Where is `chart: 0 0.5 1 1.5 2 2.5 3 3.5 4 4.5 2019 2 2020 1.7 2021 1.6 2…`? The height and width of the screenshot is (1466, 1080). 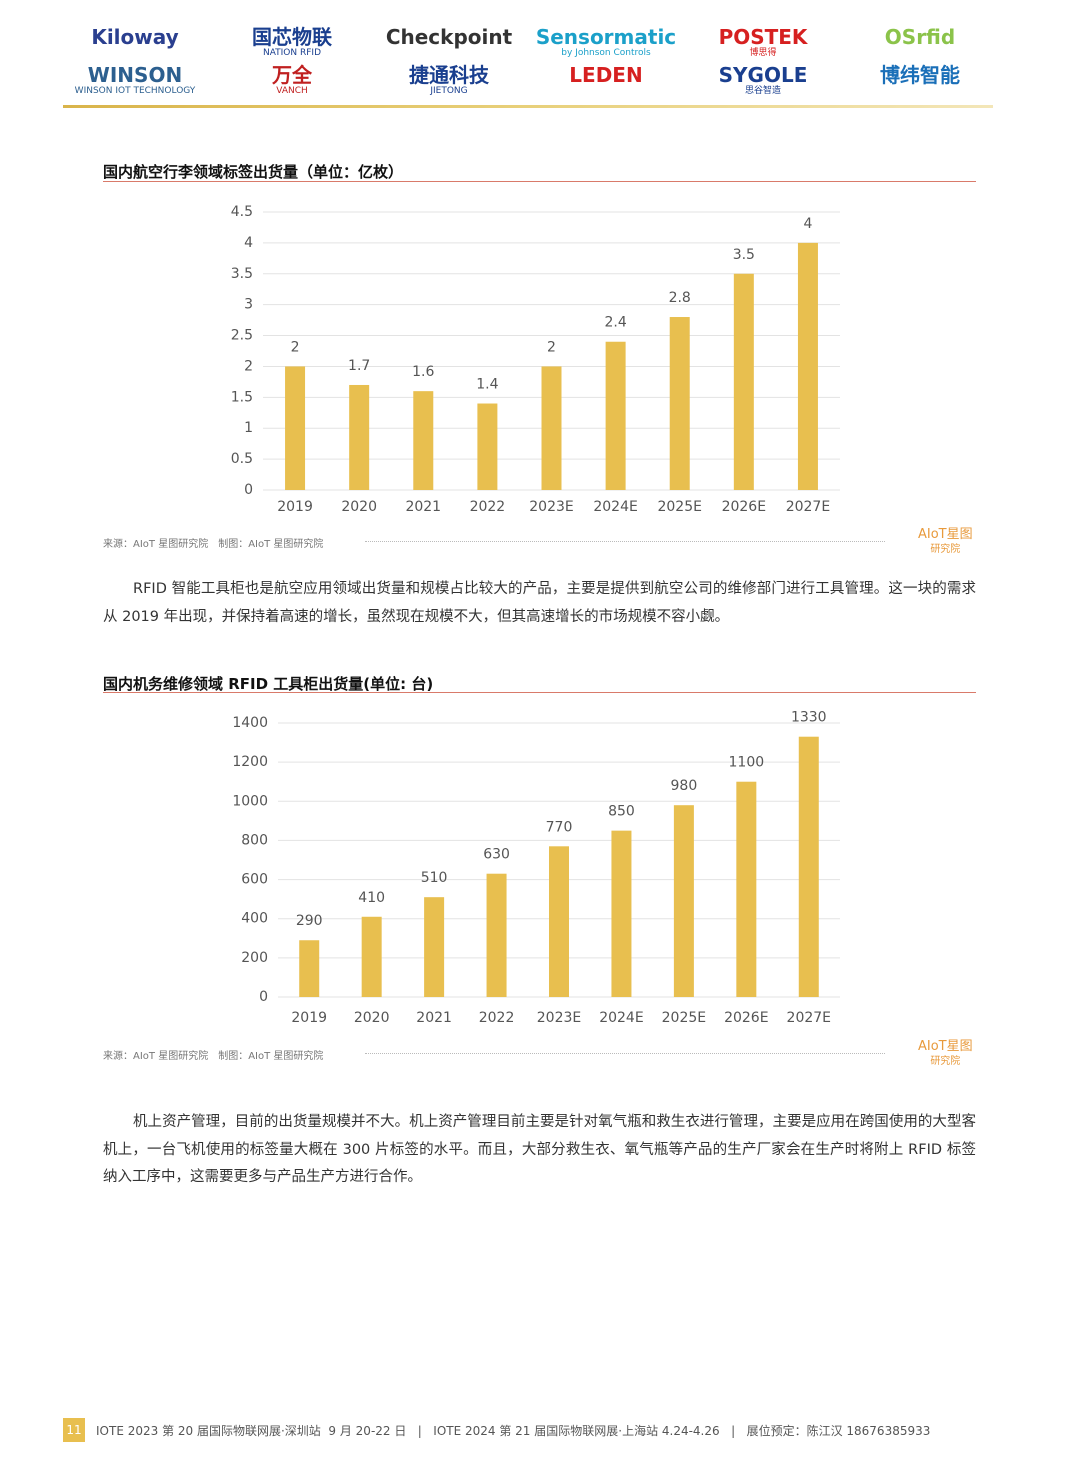
chart: 0 0.5 1 1.5 2 2.5 3 3.5 4 4.5 2019 2 2020 1.7 2021 1.6 2… is located at coordinates (535, 359).